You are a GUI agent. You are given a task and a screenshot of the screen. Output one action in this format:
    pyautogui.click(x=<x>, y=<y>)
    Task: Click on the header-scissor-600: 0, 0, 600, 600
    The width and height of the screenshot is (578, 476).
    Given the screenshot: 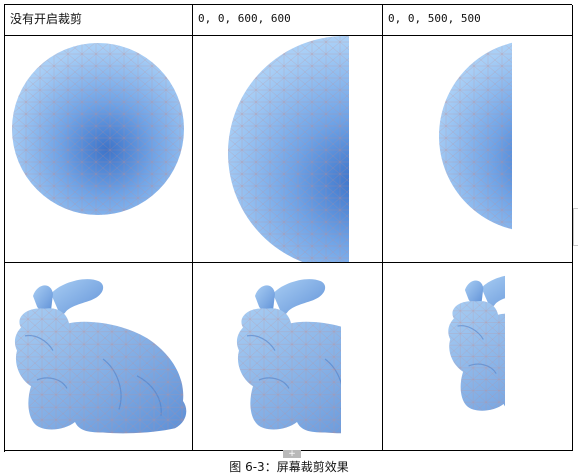 What is the action you would take?
    pyautogui.click(x=288, y=20)
    